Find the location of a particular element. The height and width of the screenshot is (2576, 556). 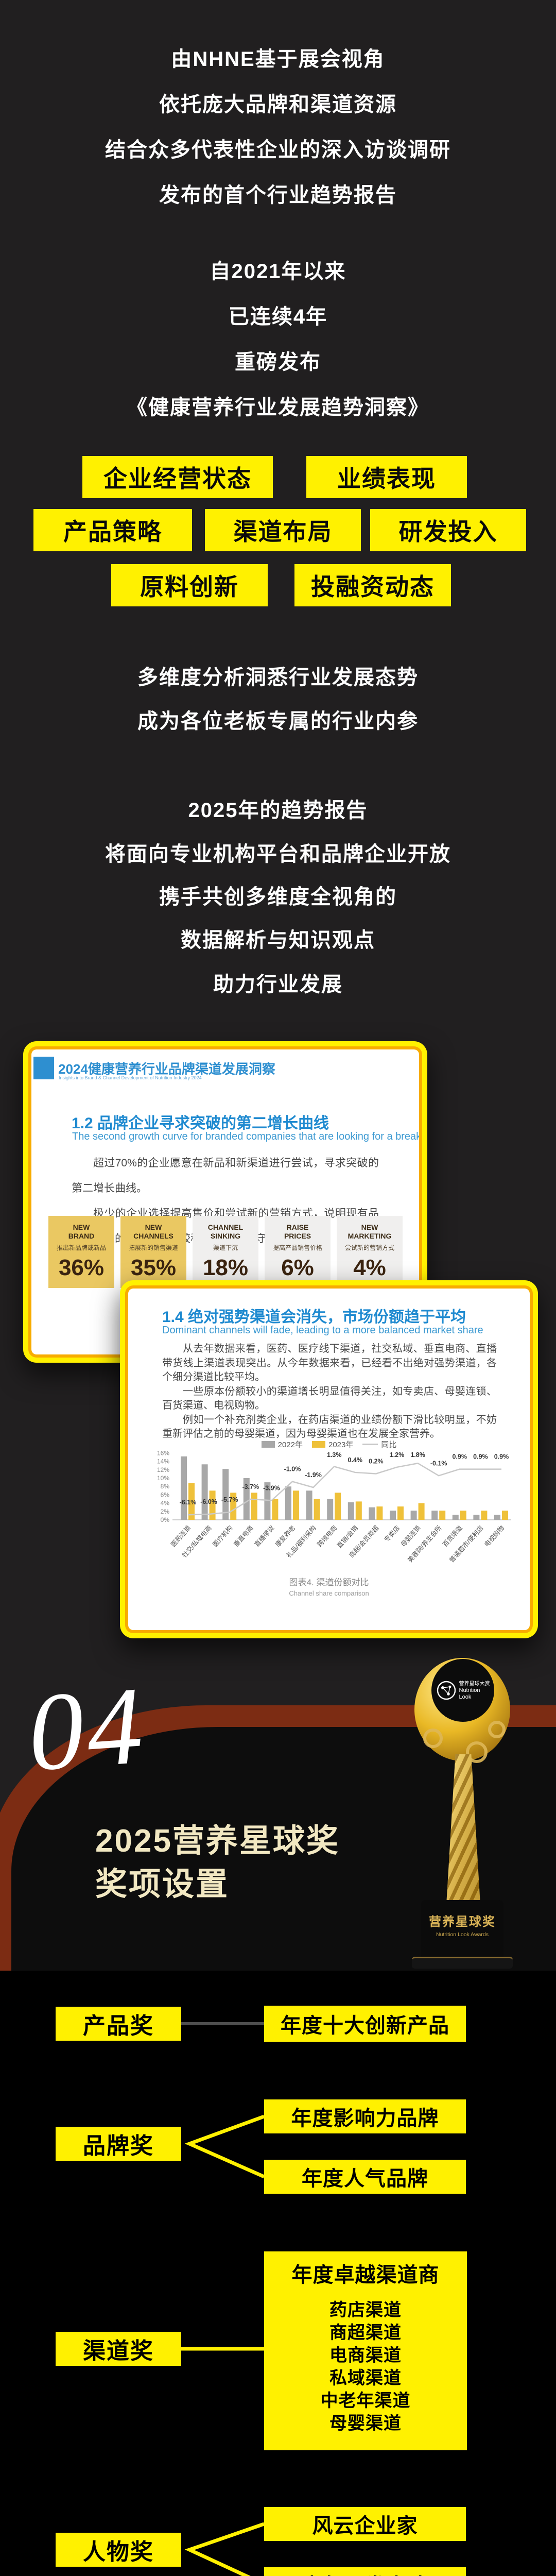

topic-tag: 产品策略 is located at coordinates (112, 530).